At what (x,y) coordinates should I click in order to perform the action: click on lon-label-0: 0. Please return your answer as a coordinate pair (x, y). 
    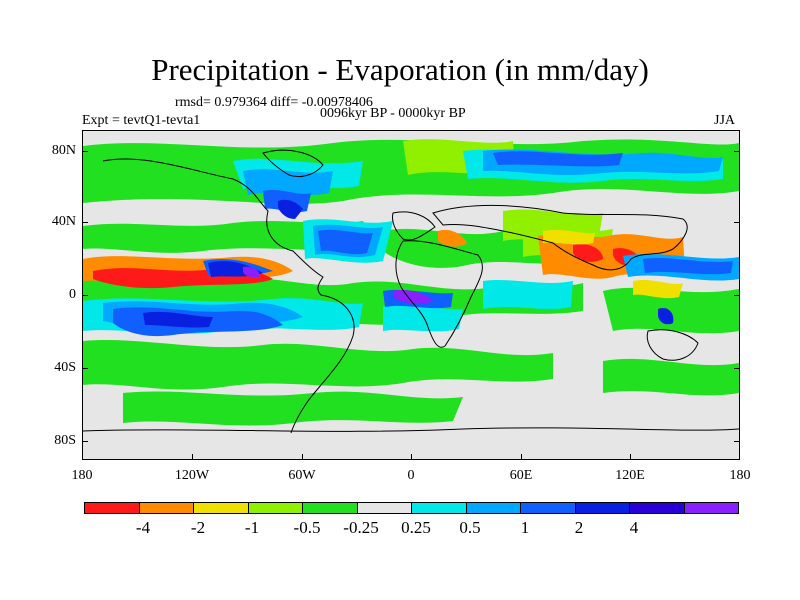
    Looking at the image, I should click on (411, 475).